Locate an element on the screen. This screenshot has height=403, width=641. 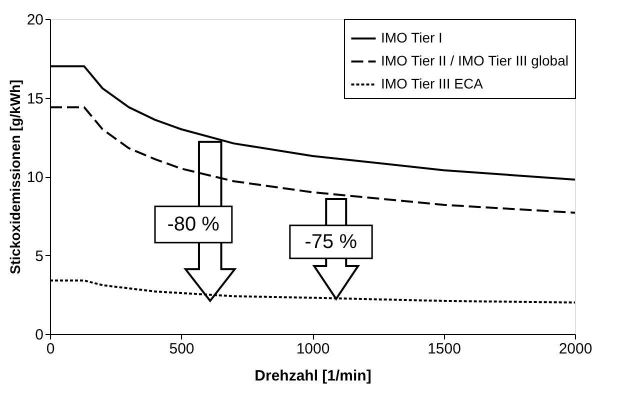
x-axis-title: Drehzahl [1/min] is located at coordinates (313, 376).